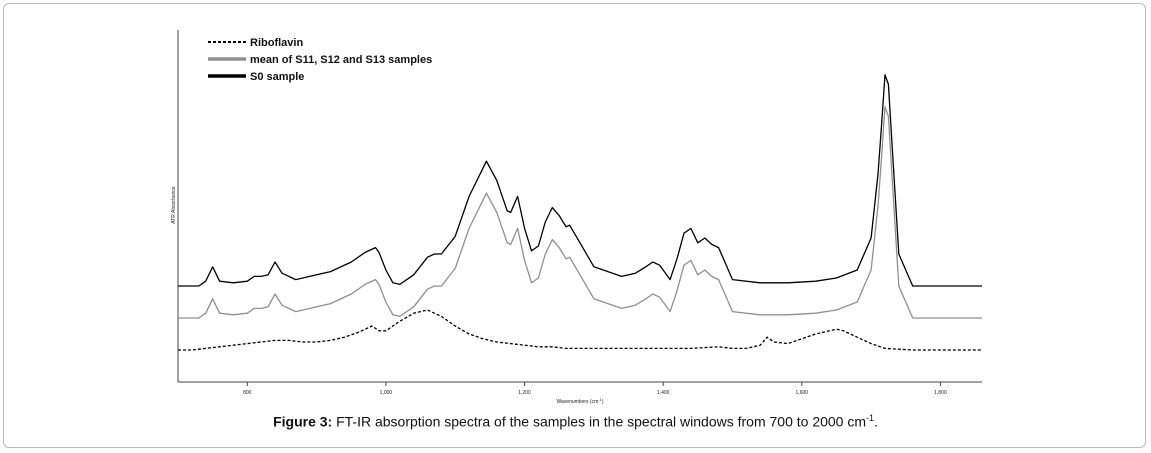 The height and width of the screenshot is (453, 1151). I want to click on x-tick-label: 1,400, so click(663, 393).